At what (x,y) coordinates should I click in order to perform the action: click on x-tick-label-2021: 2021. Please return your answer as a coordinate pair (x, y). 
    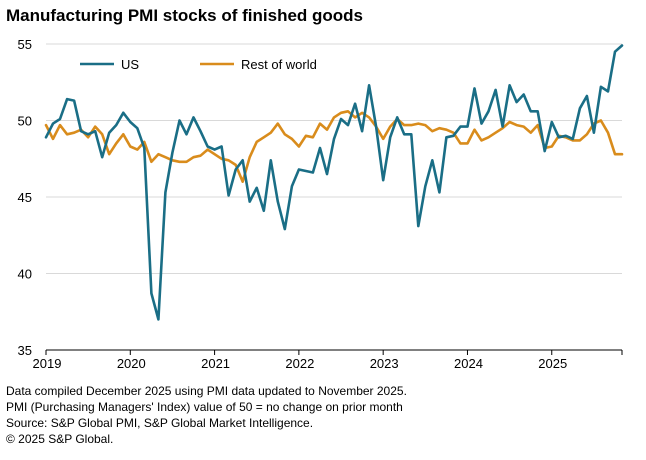
    Looking at the image, I should click on (215, 363).